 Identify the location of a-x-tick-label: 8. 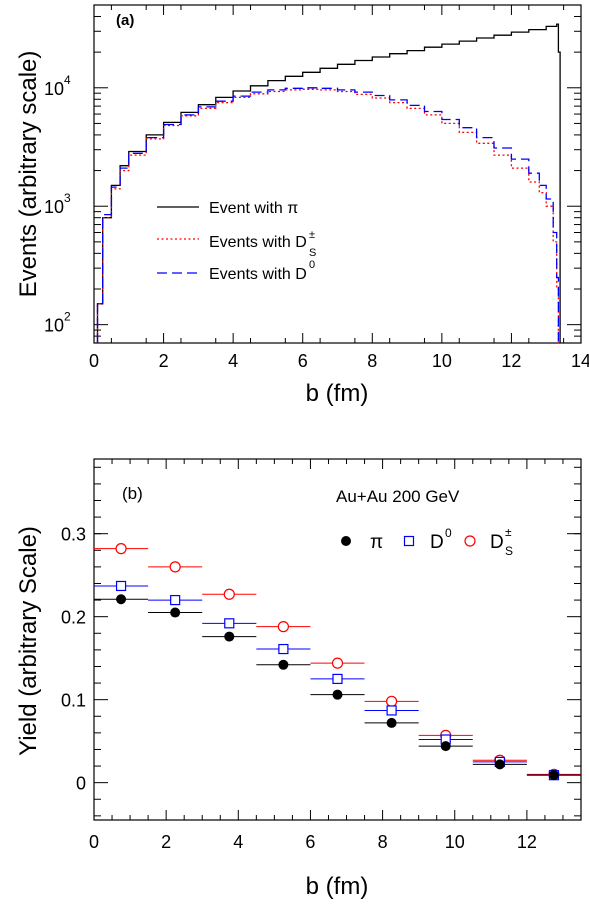
(372, 361).